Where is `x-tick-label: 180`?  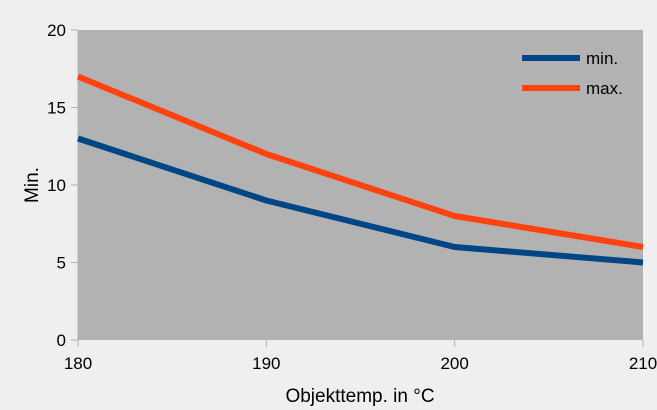 x-tick-label: 180 is located at coordinates (78, 363).